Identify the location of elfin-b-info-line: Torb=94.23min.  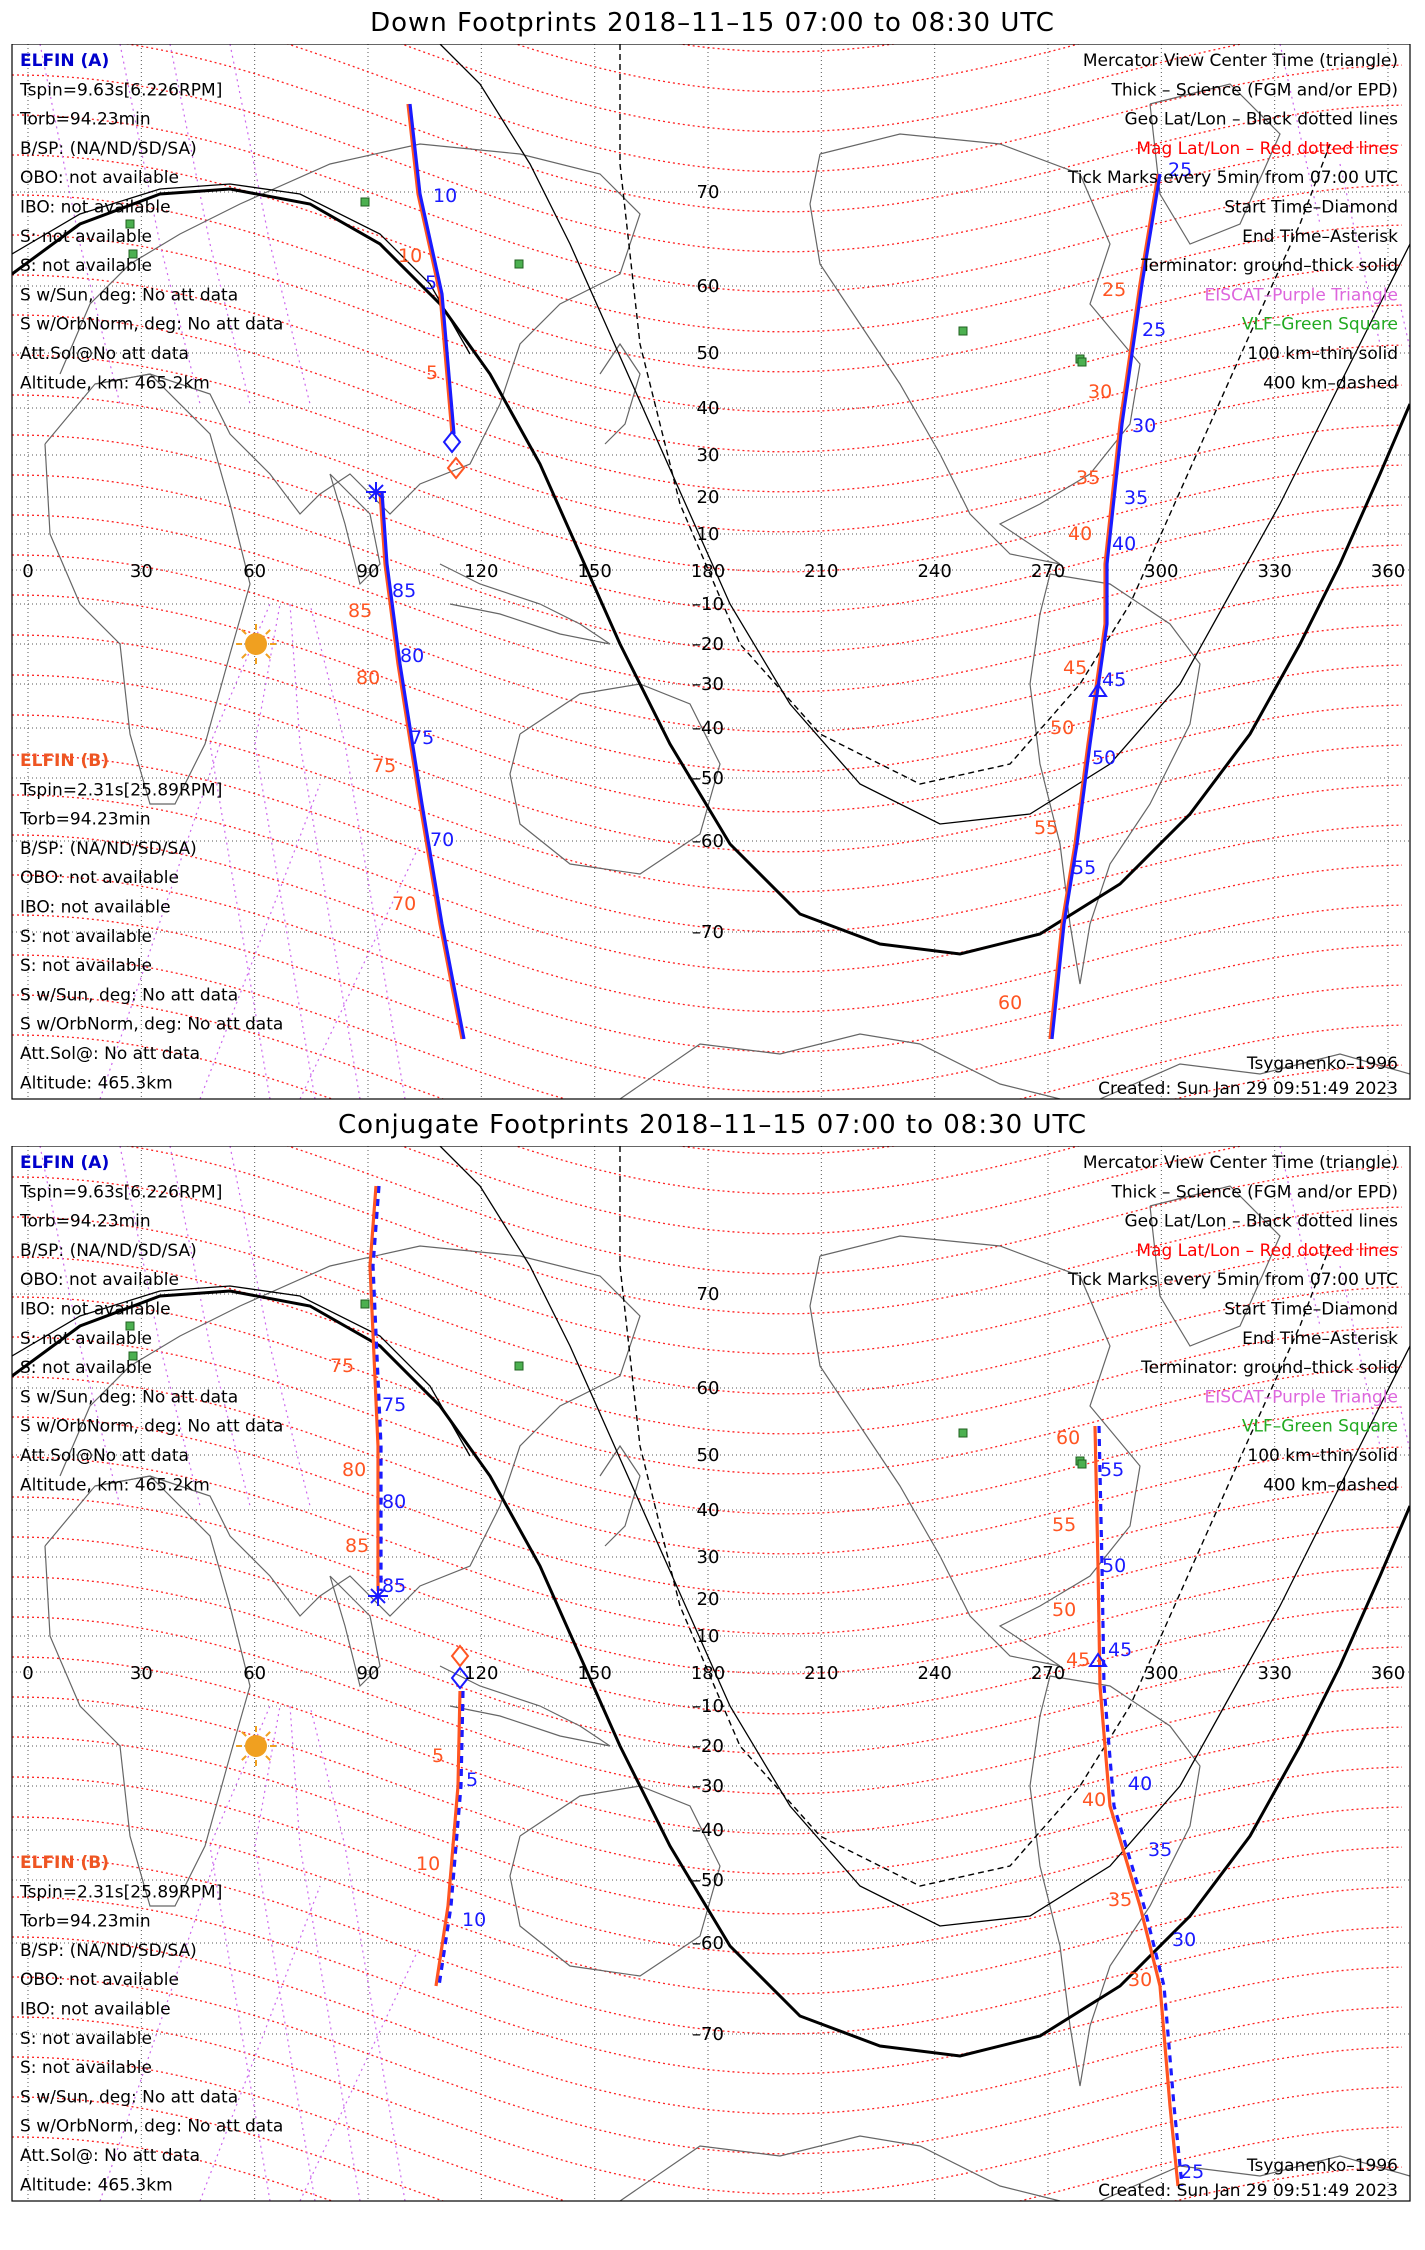
(85, 820).